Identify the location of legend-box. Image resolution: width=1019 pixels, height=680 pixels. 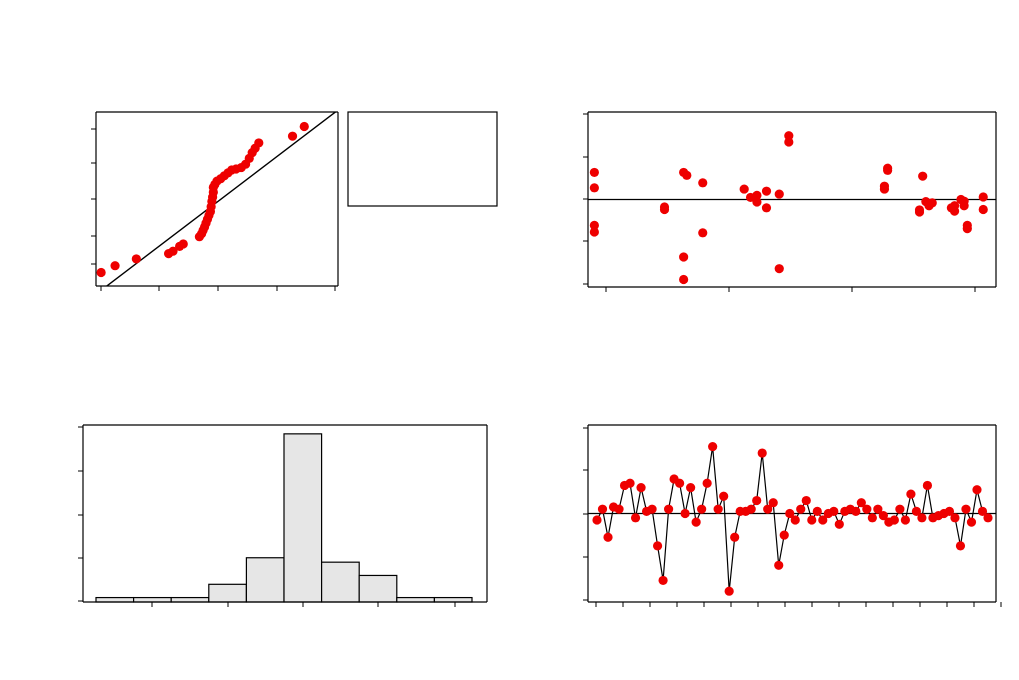
(422, 159).